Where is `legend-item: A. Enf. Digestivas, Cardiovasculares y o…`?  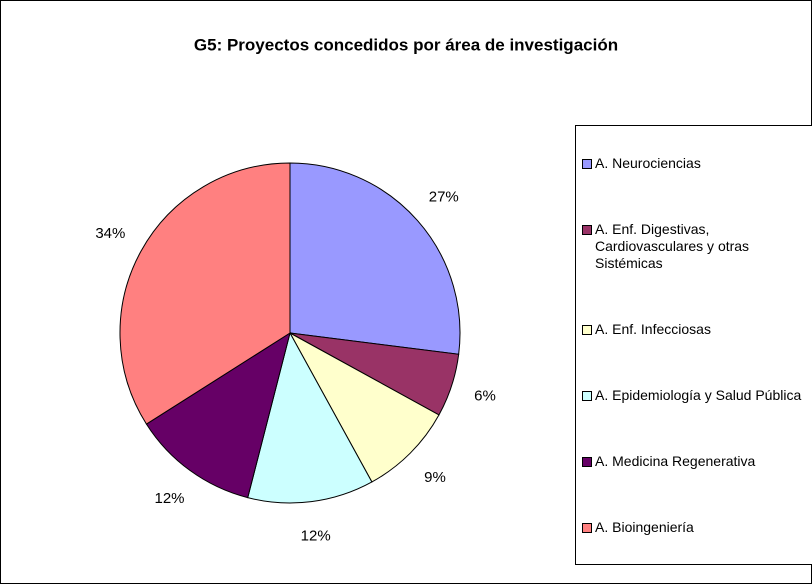 legend-item: A. Enf. Digestivas, Cardiovasculares y o… is located at coordinates (694, 246).